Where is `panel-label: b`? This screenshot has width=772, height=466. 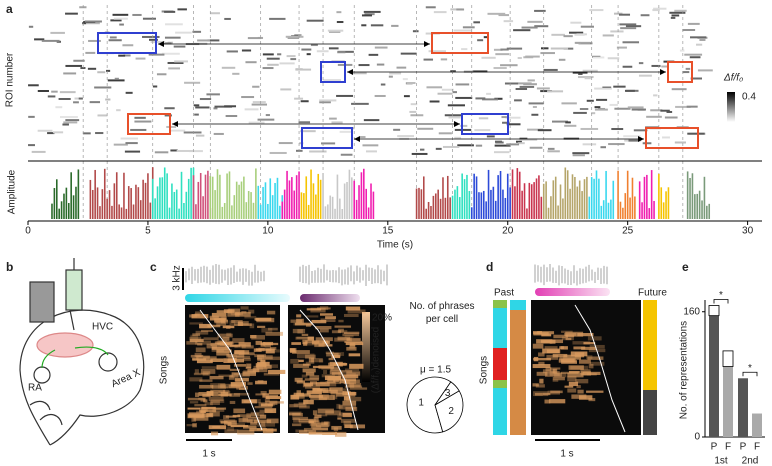
panel-label: b is located at coordinates (9, 267).